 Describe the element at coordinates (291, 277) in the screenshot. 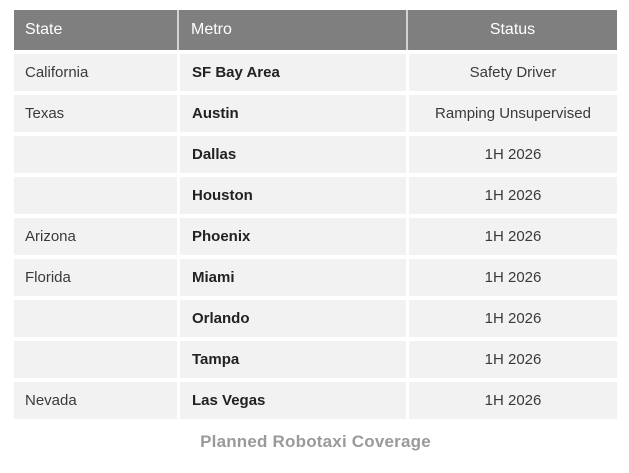

I see `cell-metro: Miami` at that location.